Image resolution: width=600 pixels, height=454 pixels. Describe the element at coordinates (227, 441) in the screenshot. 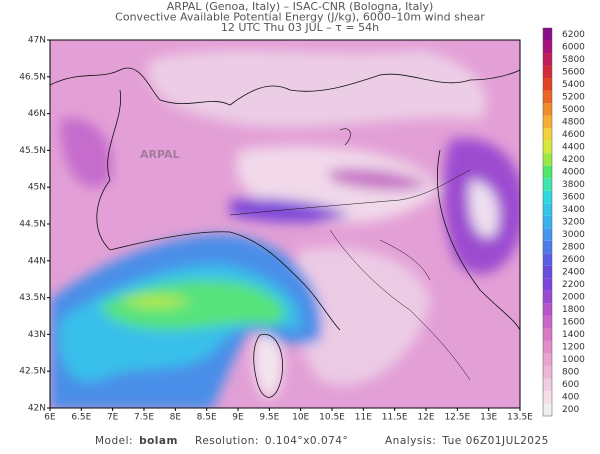

I see `footer-label: Resolution:` at that location.